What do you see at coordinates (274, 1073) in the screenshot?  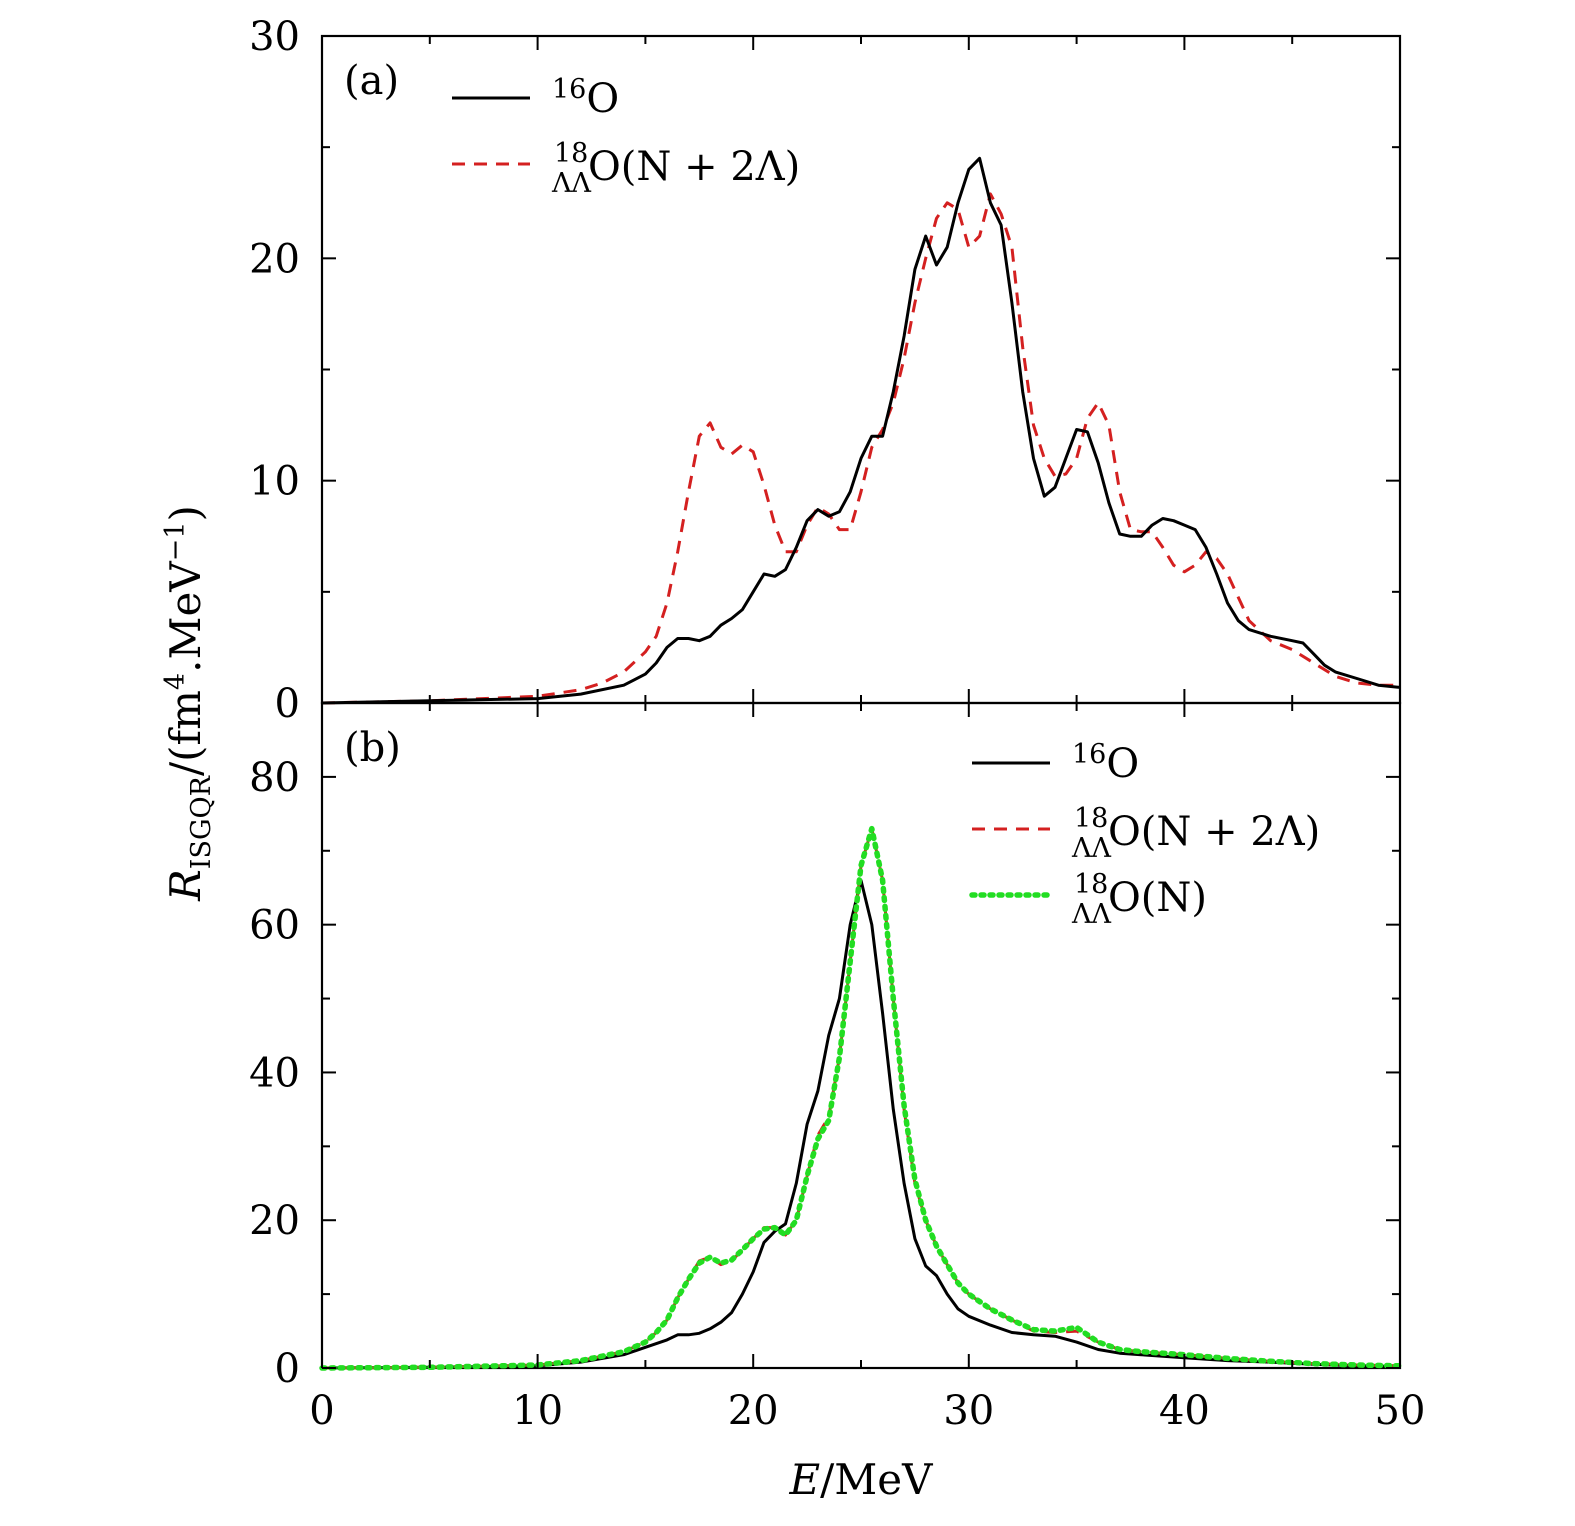 I see `y-tick-label: 40` at bounding box center [274, 1073].